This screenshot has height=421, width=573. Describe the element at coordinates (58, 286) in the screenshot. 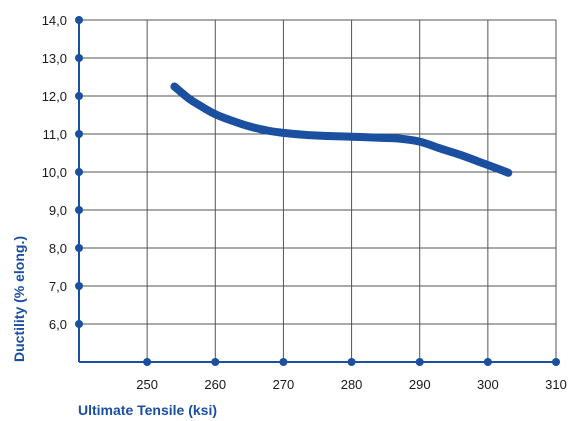

I see `y-tick-label: 7,0` at that location.